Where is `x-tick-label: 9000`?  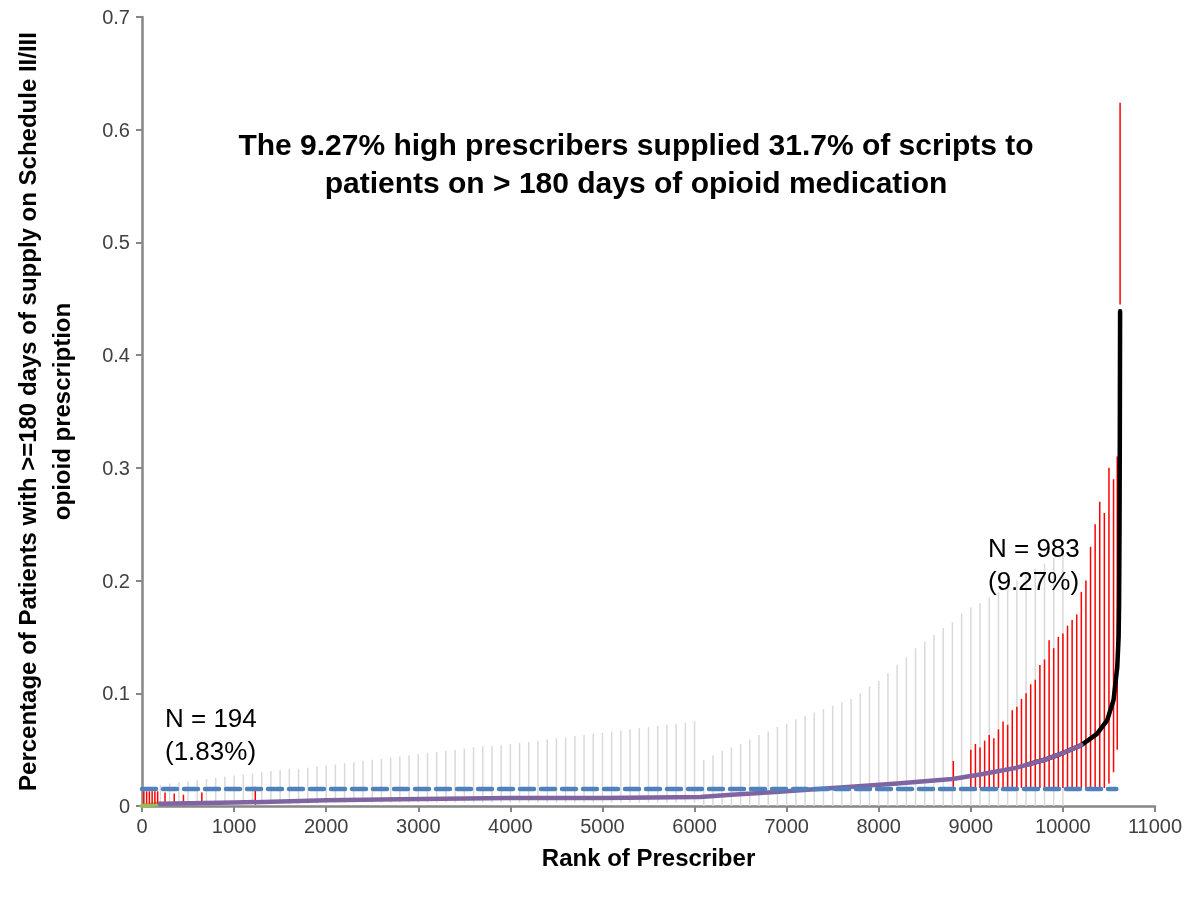 x-tick-label: 9000 is located at coordinates (971, 826).